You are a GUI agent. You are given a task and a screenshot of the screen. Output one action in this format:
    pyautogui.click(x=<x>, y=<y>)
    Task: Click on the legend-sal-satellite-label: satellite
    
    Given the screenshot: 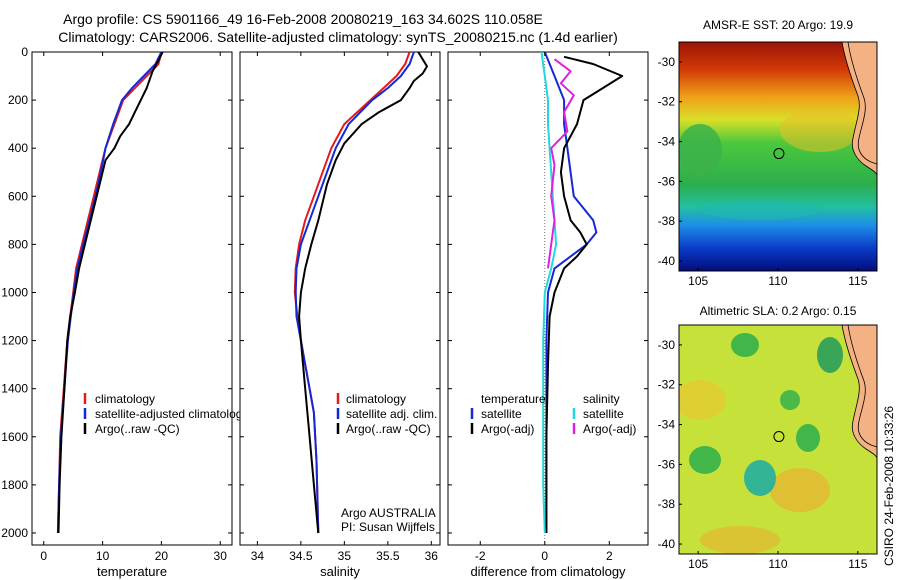 What is the action you would take?
    pyautogui.click(x=603, y=414)
    